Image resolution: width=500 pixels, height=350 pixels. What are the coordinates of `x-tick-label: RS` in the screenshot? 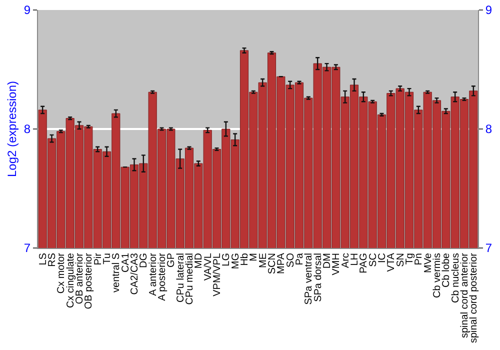 It's located at (52, 259).